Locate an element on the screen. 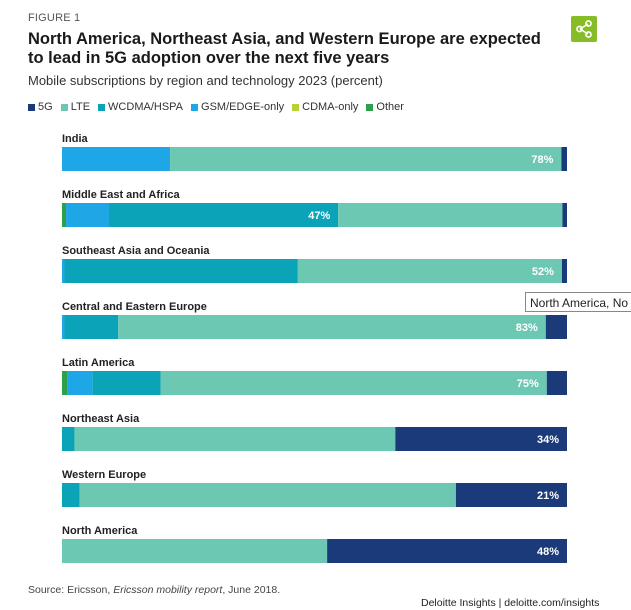 This screenshot has width=631, height=610. legend-item: WCDMA/HSPA is located at coordinates (140, 107).